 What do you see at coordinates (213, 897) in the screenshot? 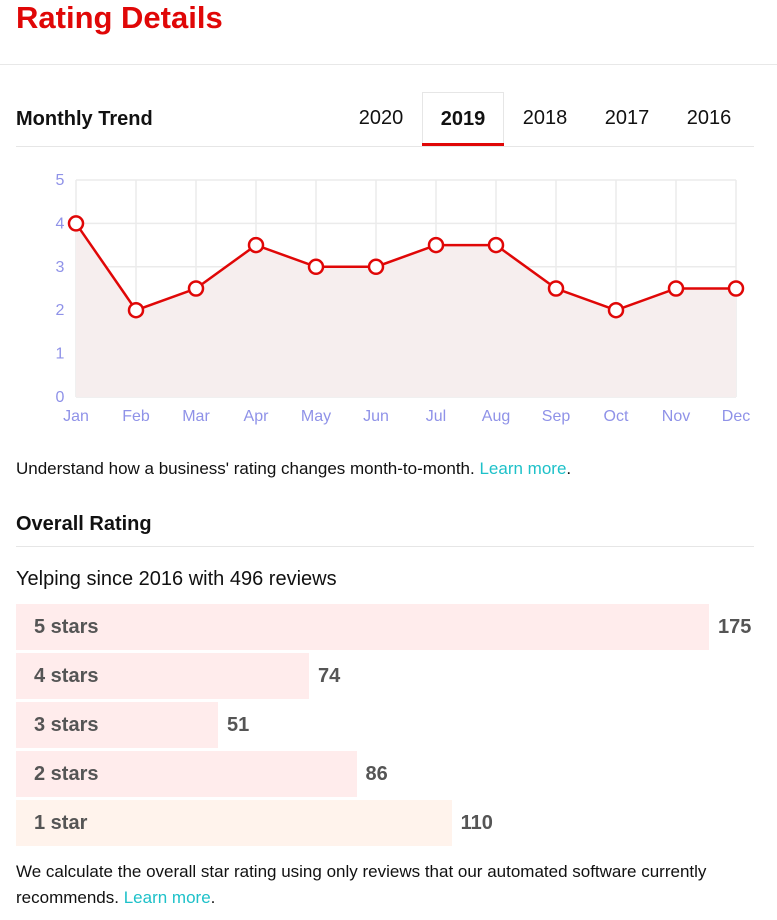
I see `overall-footnote-end: .` at bounding box center [213, 897].